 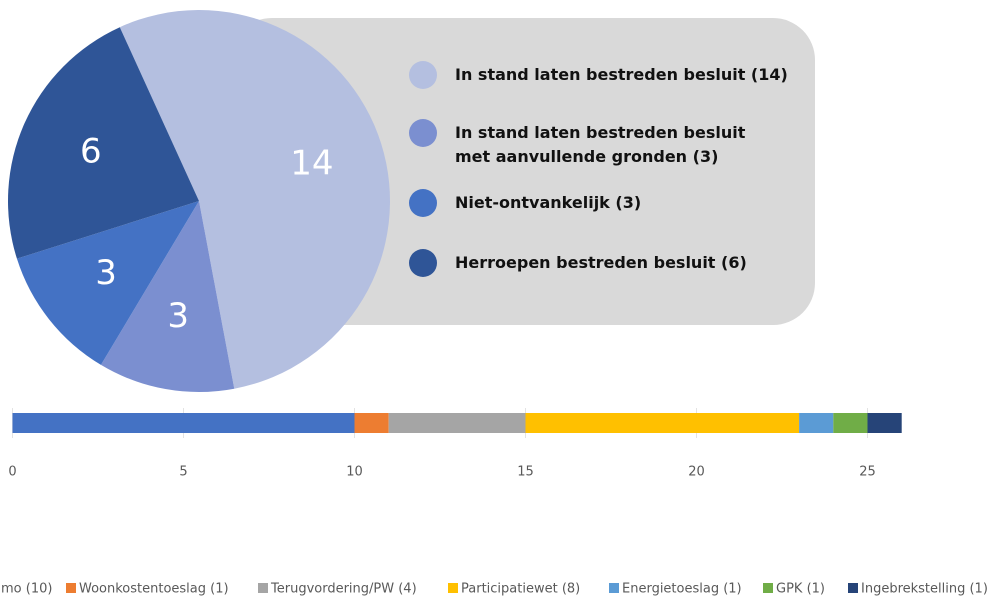 What do you see at coordinates (354, 472) in the screenshot?
I see `x-tick-label: 10` at bounding box center [354, 472].